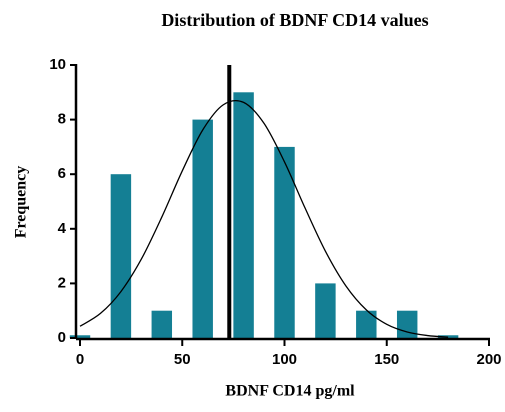  Describe the element at coordinates (62, 282) in the screenshot. I see `y-tick-label: 2` at that location.